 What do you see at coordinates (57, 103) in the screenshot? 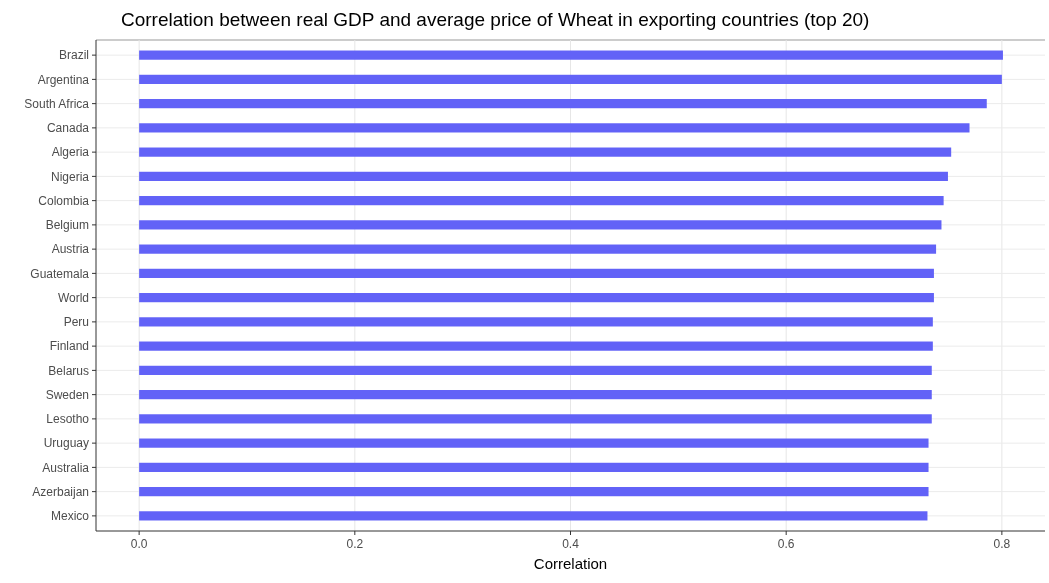
I see `y-tick-label: South Africa` at bounding box center [57, 103].